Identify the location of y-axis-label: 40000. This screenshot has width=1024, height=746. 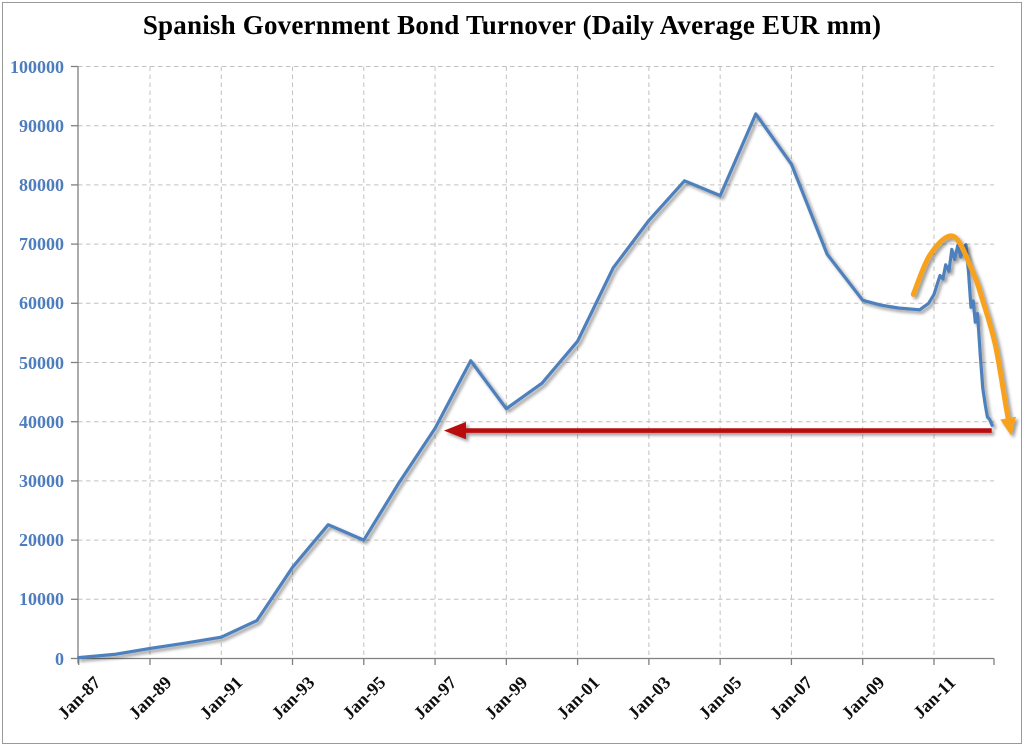
(41, 421).